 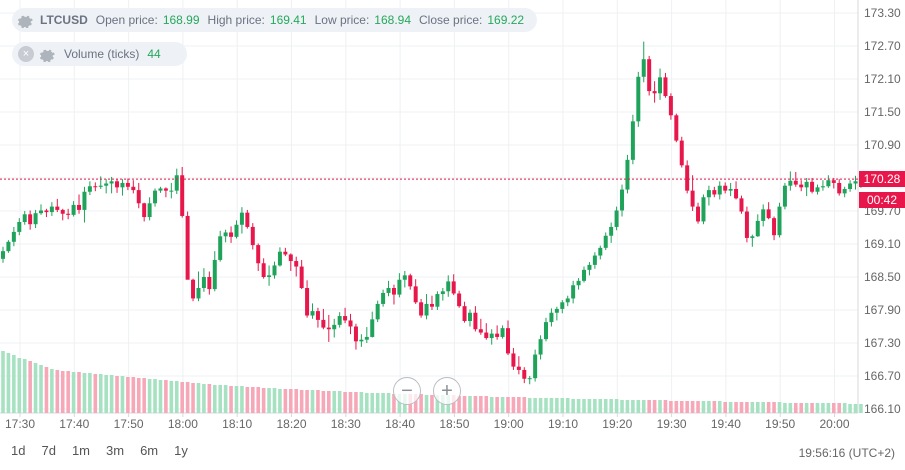 What do you see at coordinates (882, 79) in the screenshot?
I see `y-tick-label: 172.10` at bounding box center [882, 79].